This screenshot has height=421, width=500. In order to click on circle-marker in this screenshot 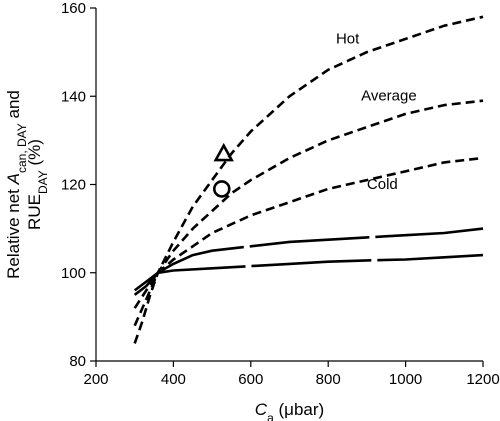, I will do `click(221, 189)`.